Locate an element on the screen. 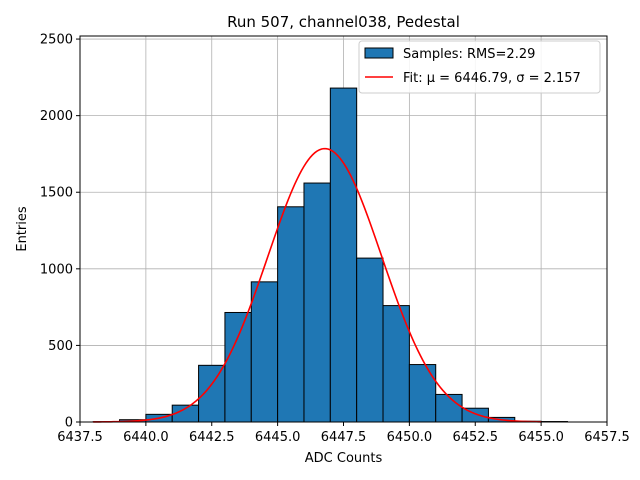 The width and height of the screenshot is (640, 480). y-tick-label-4: 2000 is located at coordinates (56, 116).